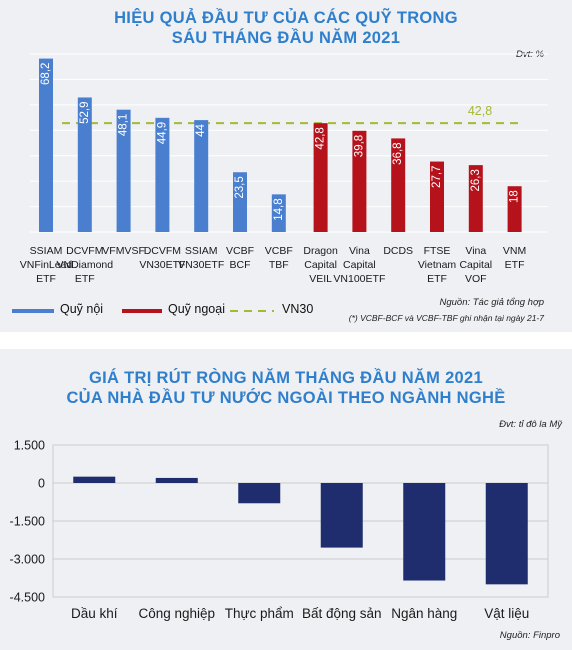 The image size is (572, 650). Describe the element at coordinates (27, 598) in the screenshot. I see `chart2-ytick-label: -4.500` at that location.